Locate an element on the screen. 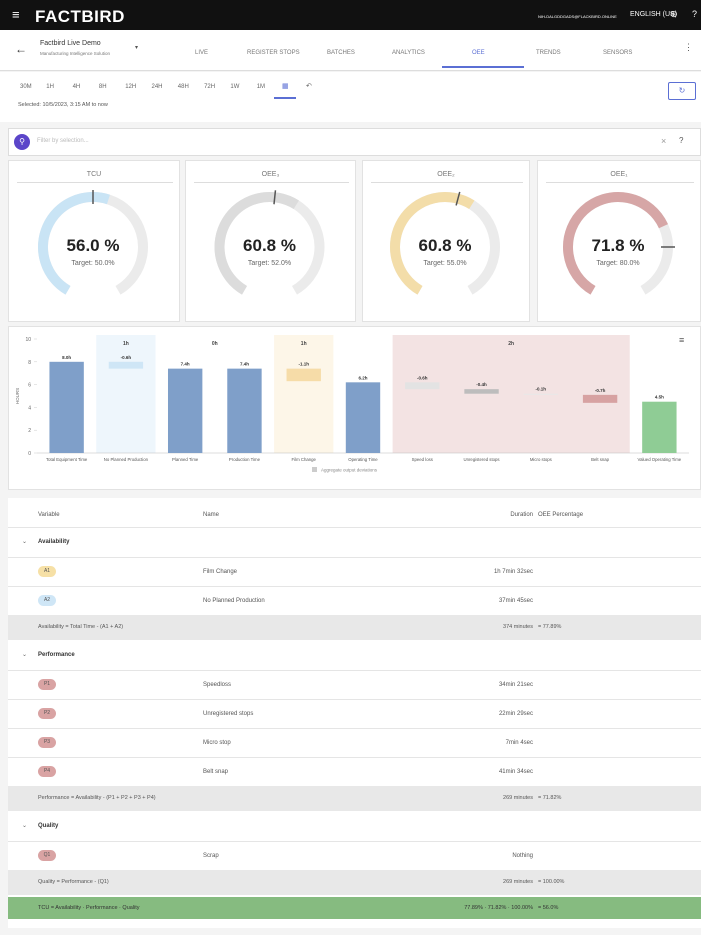  active-tab-indicator is located at coordinates (483, 67).